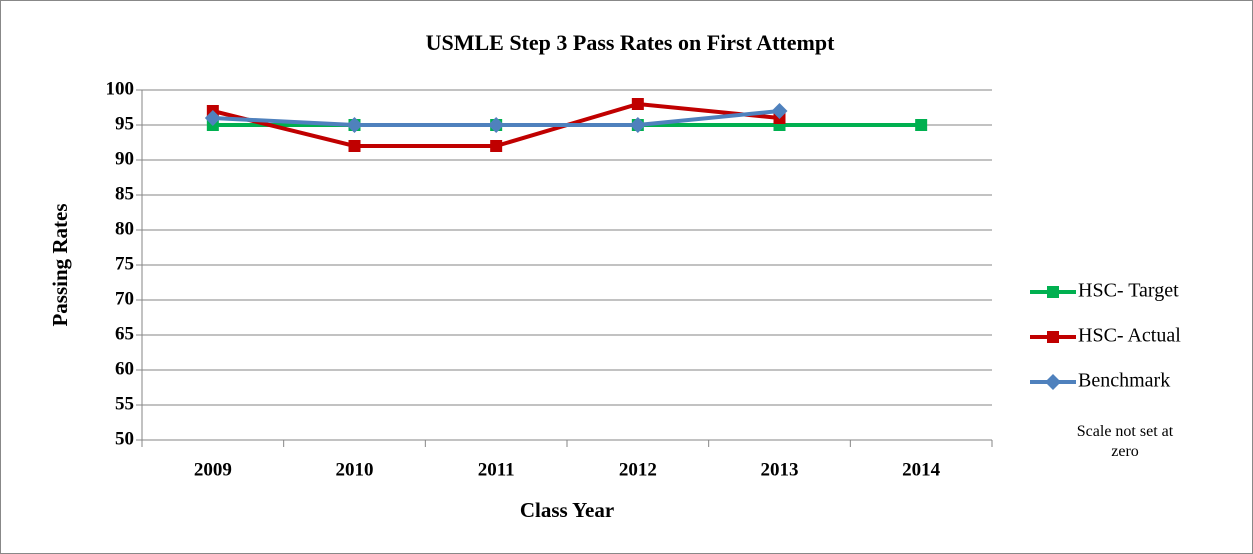 The width and height of the screenshot is (1253, 554). I want to click on legend-label: HSC- Actual, so click(1129, 336).